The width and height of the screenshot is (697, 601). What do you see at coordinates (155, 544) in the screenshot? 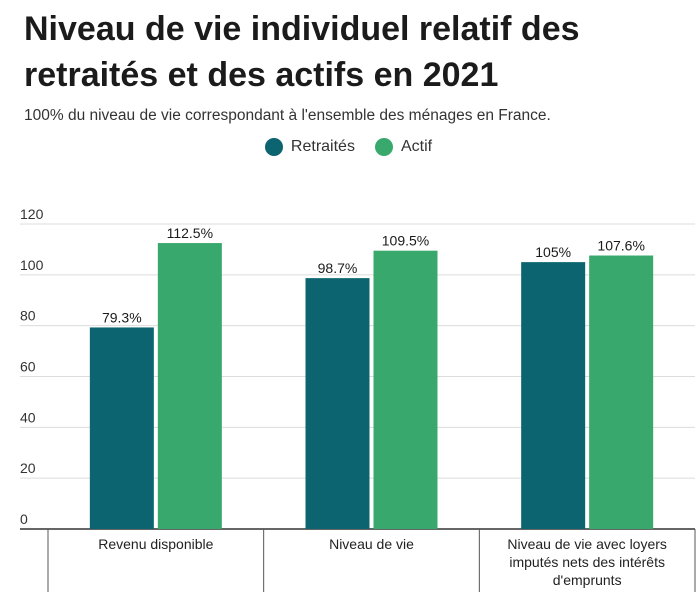
I see `x-tick-label-0-line-0: Revenu disponible` at bounding box center [155, 544].